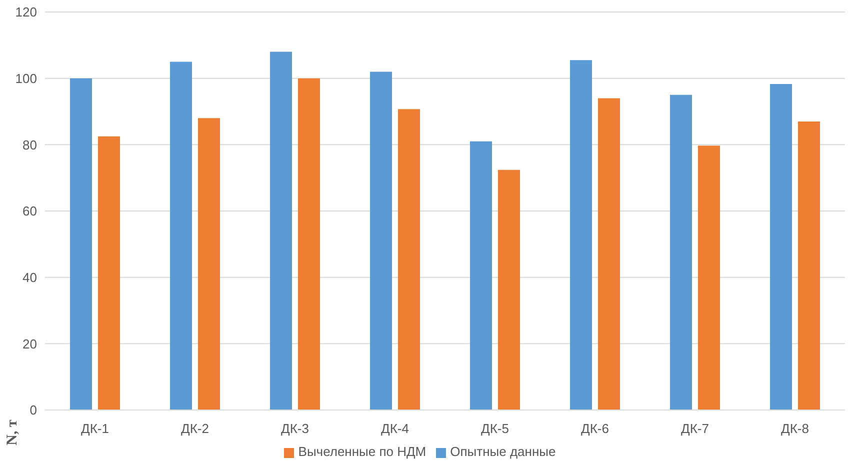  What do you see at coordinates (13, 432) in the screenshot?
I see `y-axis-title: N, т` at bounding box center [13, 432].